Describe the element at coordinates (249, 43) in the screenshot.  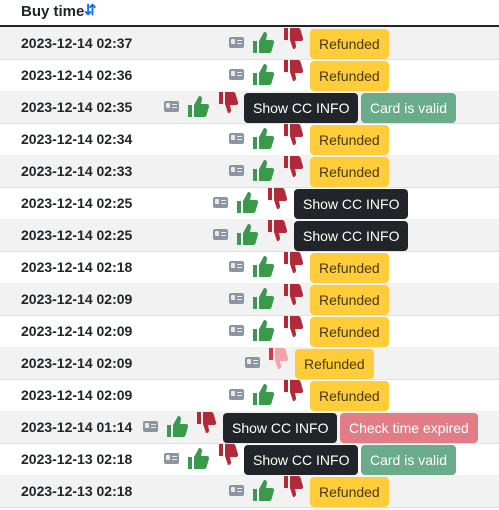
I see `table-row: 2023-12-14 02:37 Refunded` at that location.